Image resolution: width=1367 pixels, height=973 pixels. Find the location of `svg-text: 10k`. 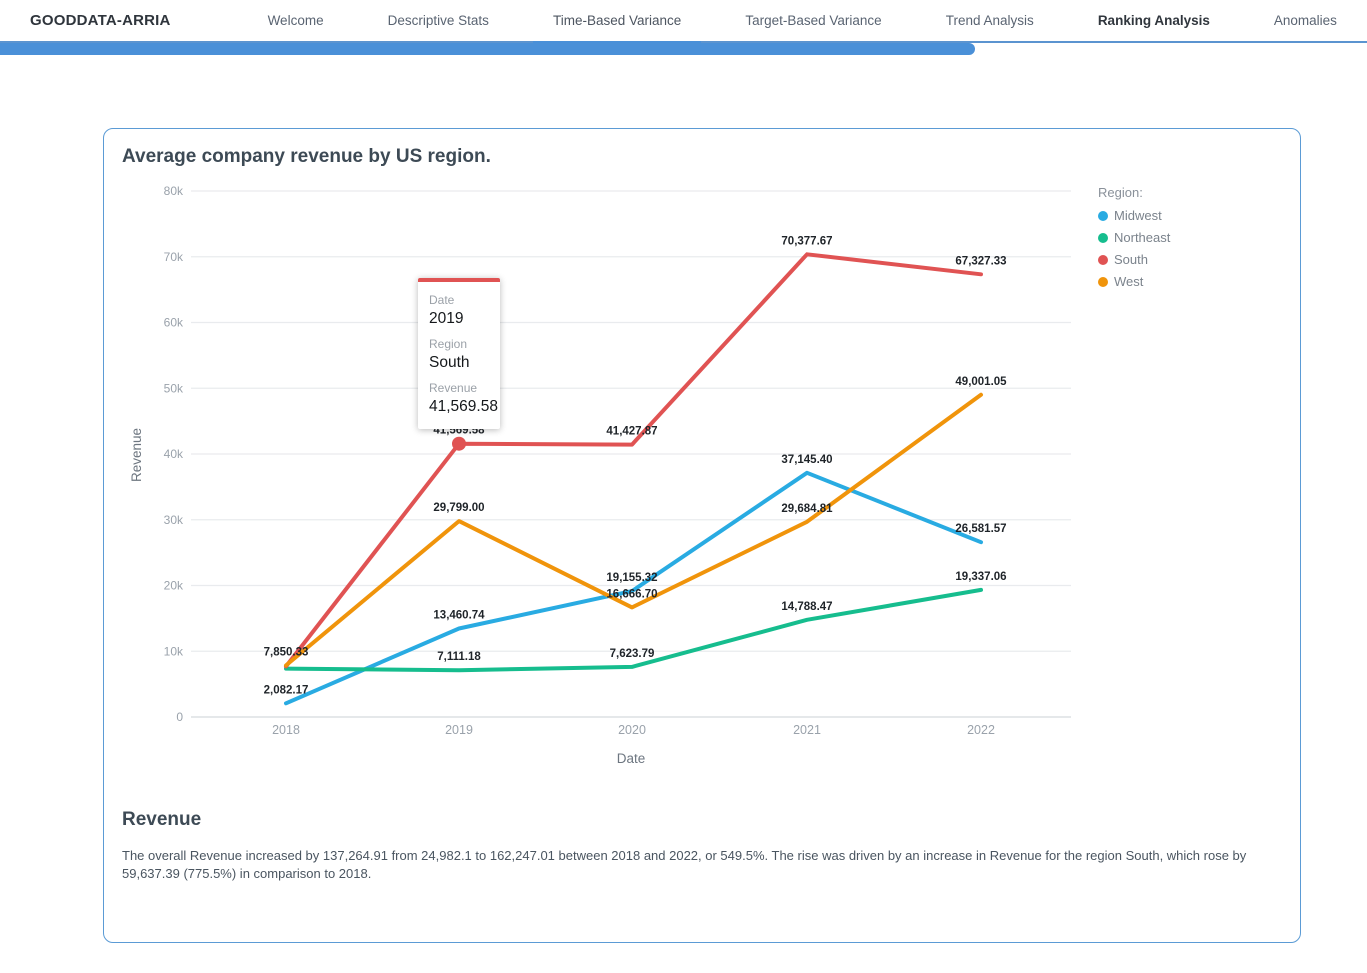

svg-text: 10k is located at coordinates (174, 651).